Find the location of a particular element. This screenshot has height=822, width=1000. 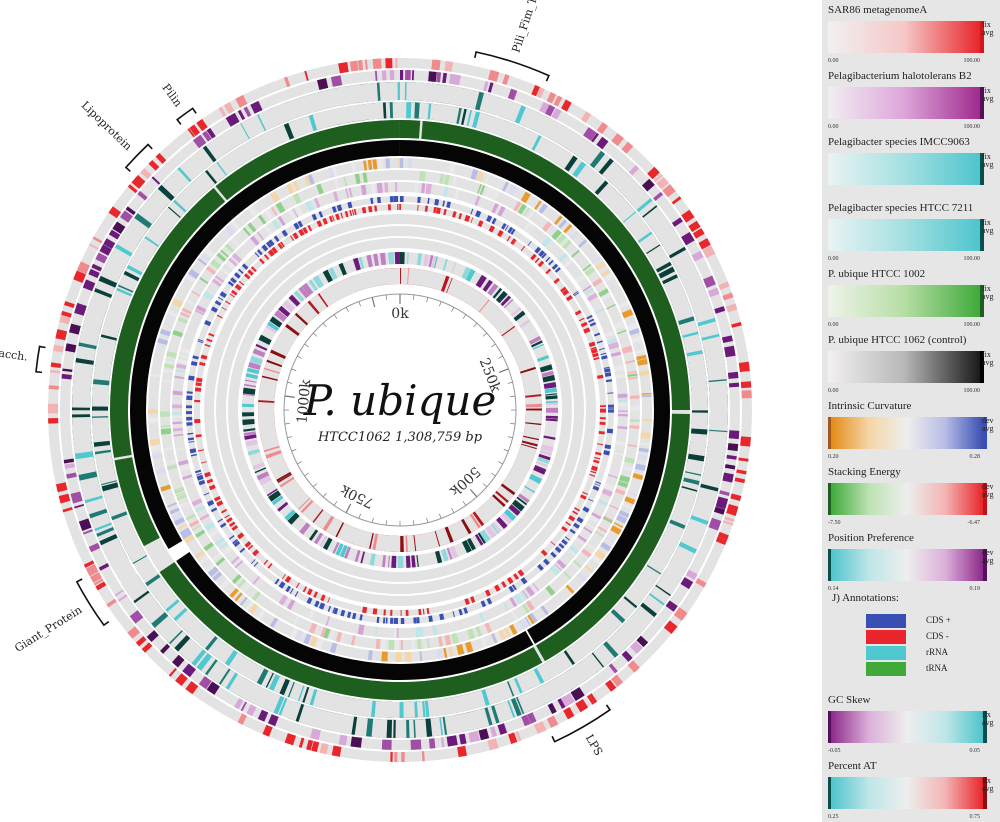

legend-min-value: -7.50 is located at coordinates (834, 523).